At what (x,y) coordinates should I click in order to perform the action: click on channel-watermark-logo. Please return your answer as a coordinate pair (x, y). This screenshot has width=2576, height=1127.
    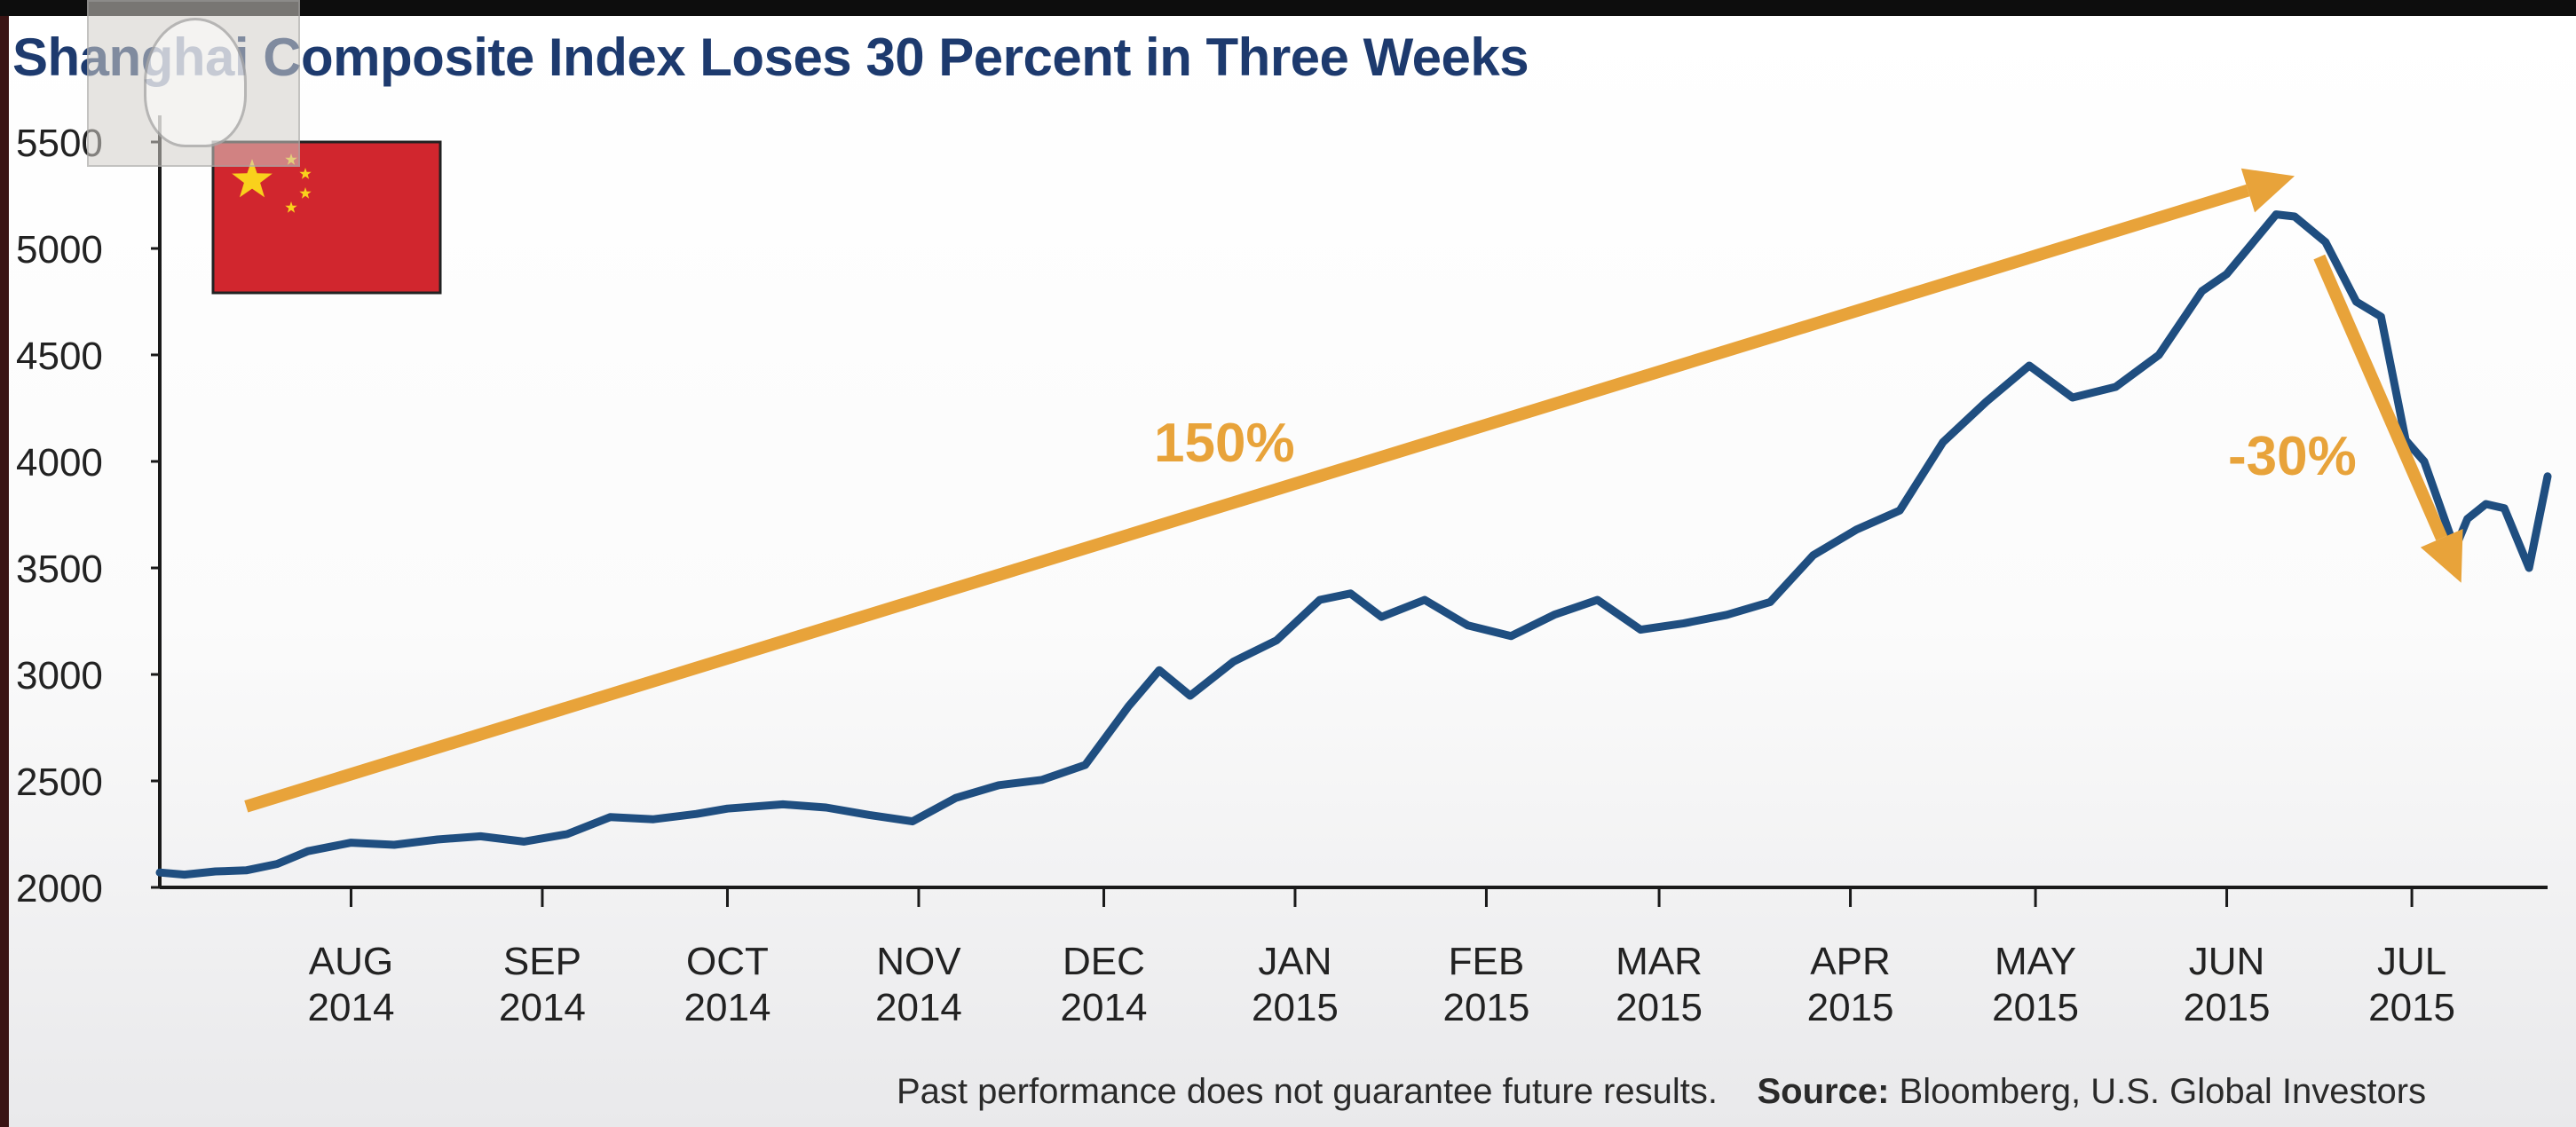
    Looking at the image, I should click on (193, 83).